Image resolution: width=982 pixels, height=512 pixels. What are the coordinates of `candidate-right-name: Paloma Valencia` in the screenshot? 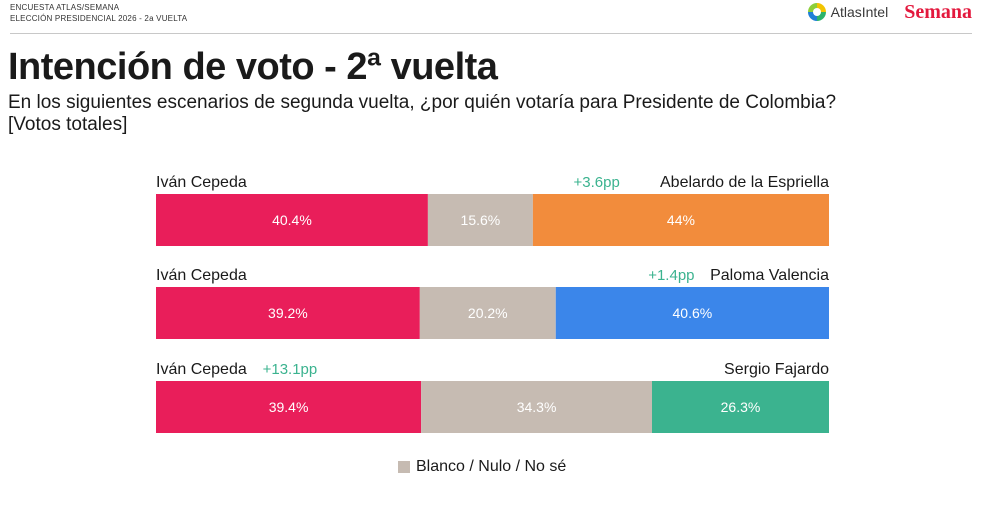 It's located at (769, 275).